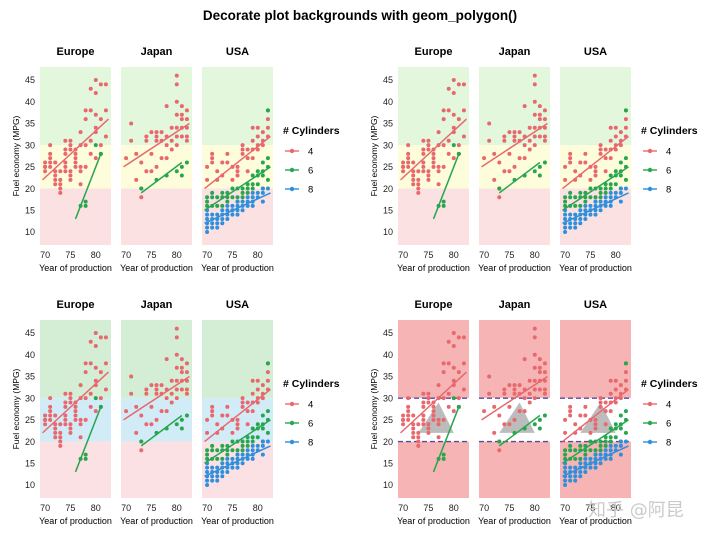 The width and height of the screenshot is (720, 540). I want to click on y-axis-label: Fuel economy (MPG), so click(374, 408).